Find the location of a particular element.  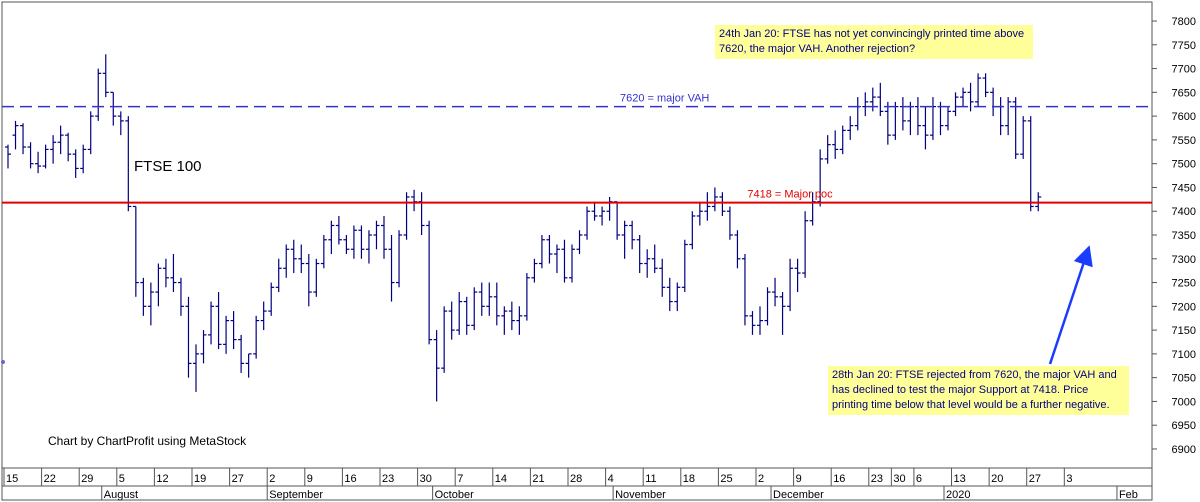

month-label: 2020 is located at coordinates (958, 495).